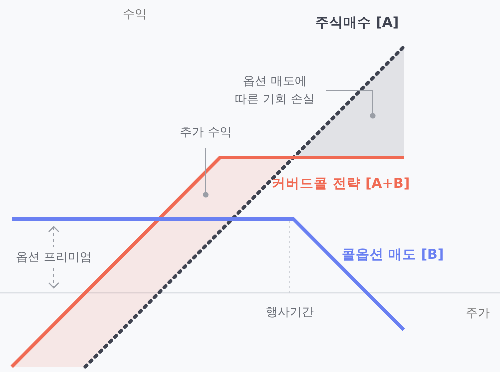 The width and height of the screenshot is (500, 372). I want to click on annotation: 옵션 프리미엄, so click(54, 257).